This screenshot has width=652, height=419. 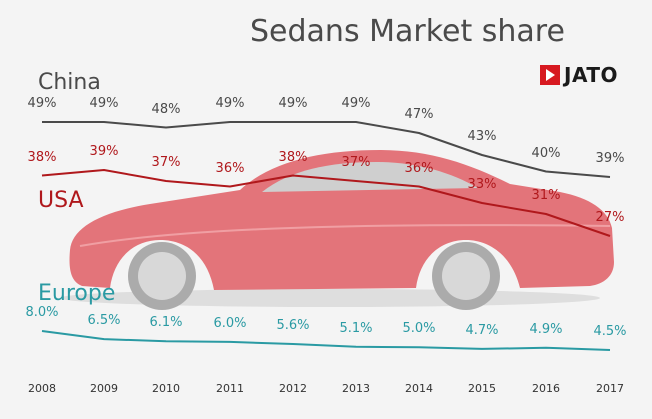 I want to click on value-label-usa-2013: 37%, so click(x=356, y=162).